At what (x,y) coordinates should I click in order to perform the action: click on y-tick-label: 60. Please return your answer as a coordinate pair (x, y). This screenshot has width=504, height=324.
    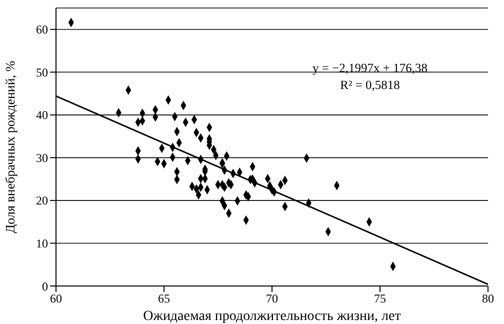
    Looking at the image, I should click on (42, 29).